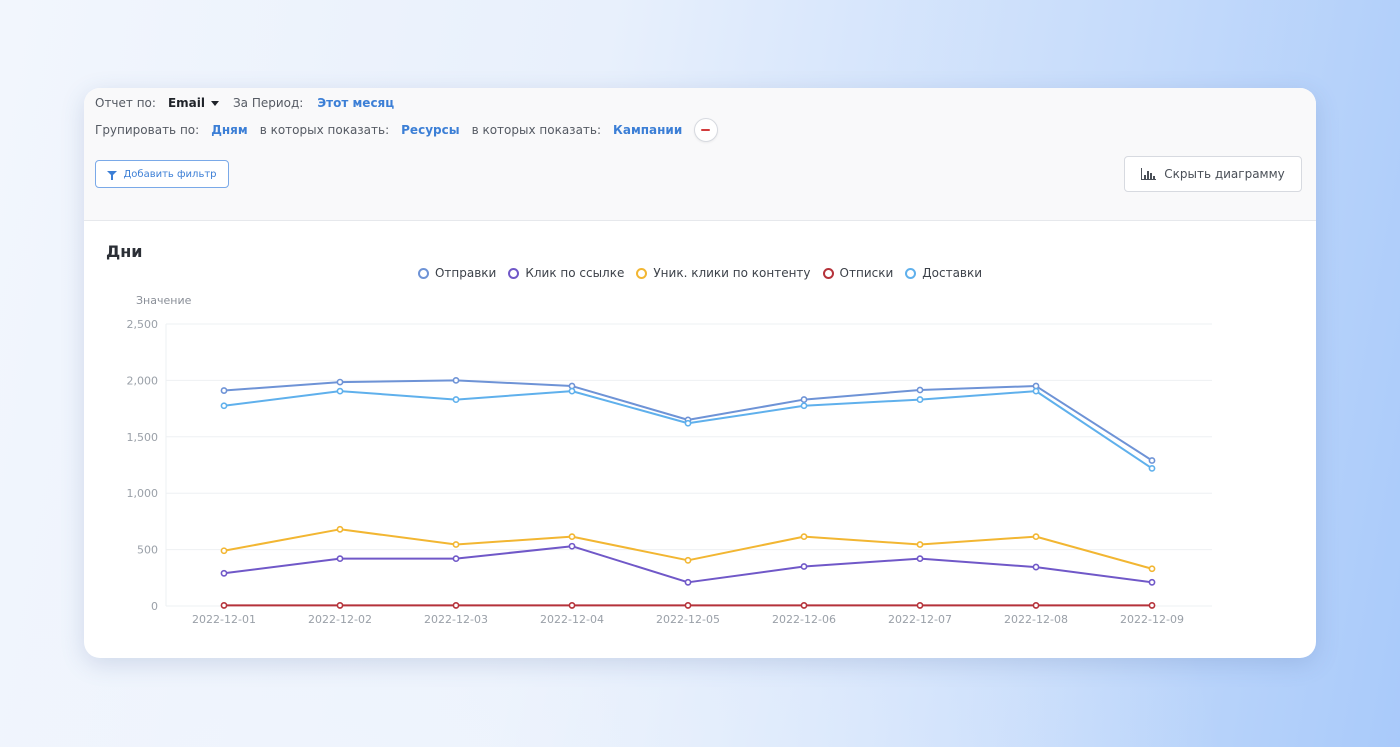 Image resolution: width=1400 pixels, height=747 pixels. I want to click on report-by-label: Отчет по:, so click(125, 103).